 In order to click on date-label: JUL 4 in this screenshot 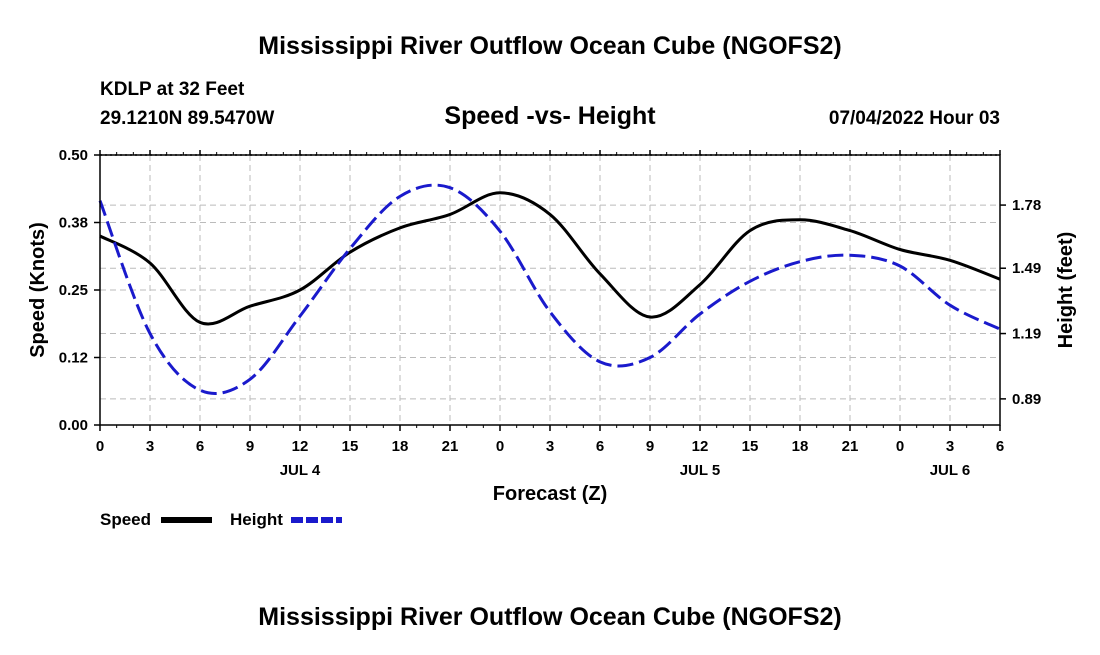, I will do `click(300, 470)`.